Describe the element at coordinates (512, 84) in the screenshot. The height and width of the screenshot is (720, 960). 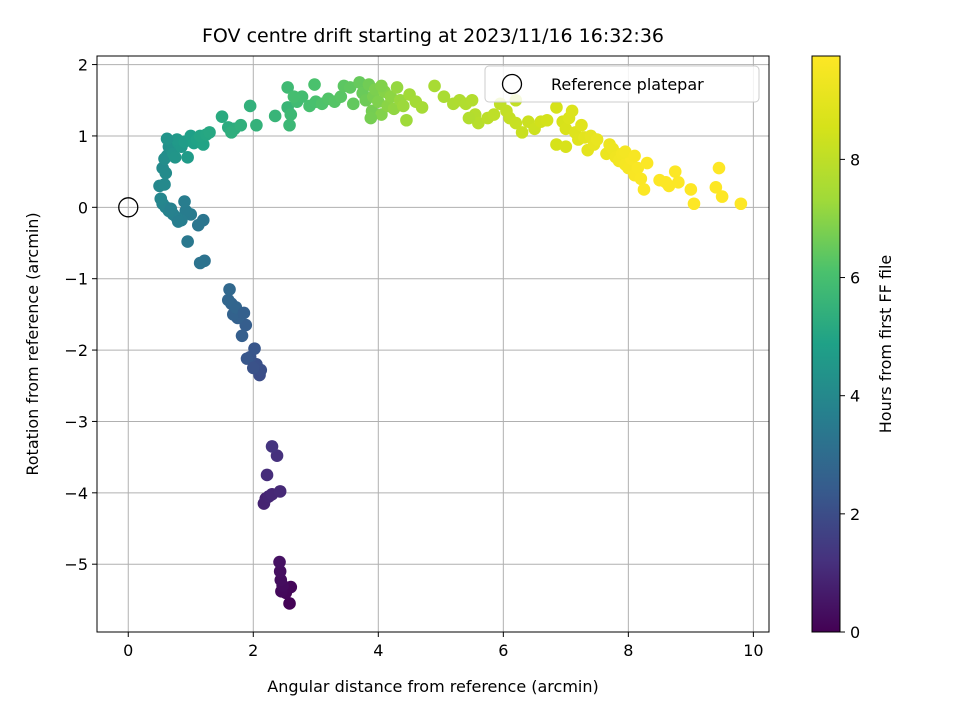
I see `legend-marker` at that location.